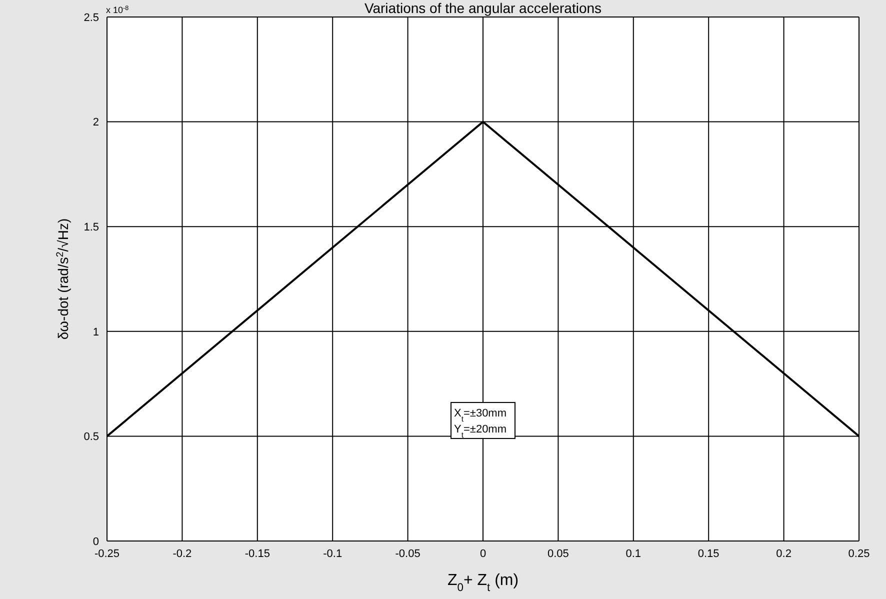 The height and width of the screenshot is (599, 886). Describe the element at coordinates (91, 18) in the screenshot. I see `y-tick-label: 2.5` at that location.